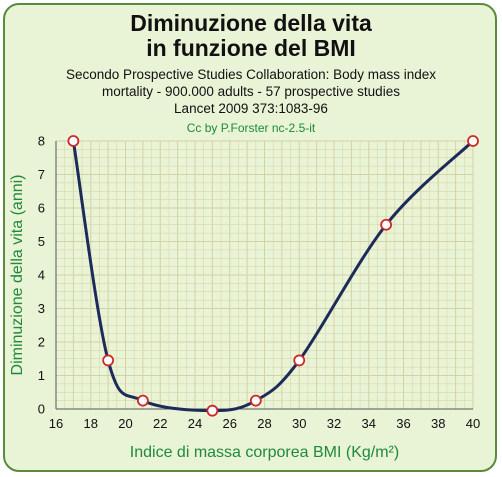 This screenshot has width=502, height=477. What do you see at coordinates (41, 375) in the screenshot?
I see `y-tick-label: 1` at bounding box center [41, 375].